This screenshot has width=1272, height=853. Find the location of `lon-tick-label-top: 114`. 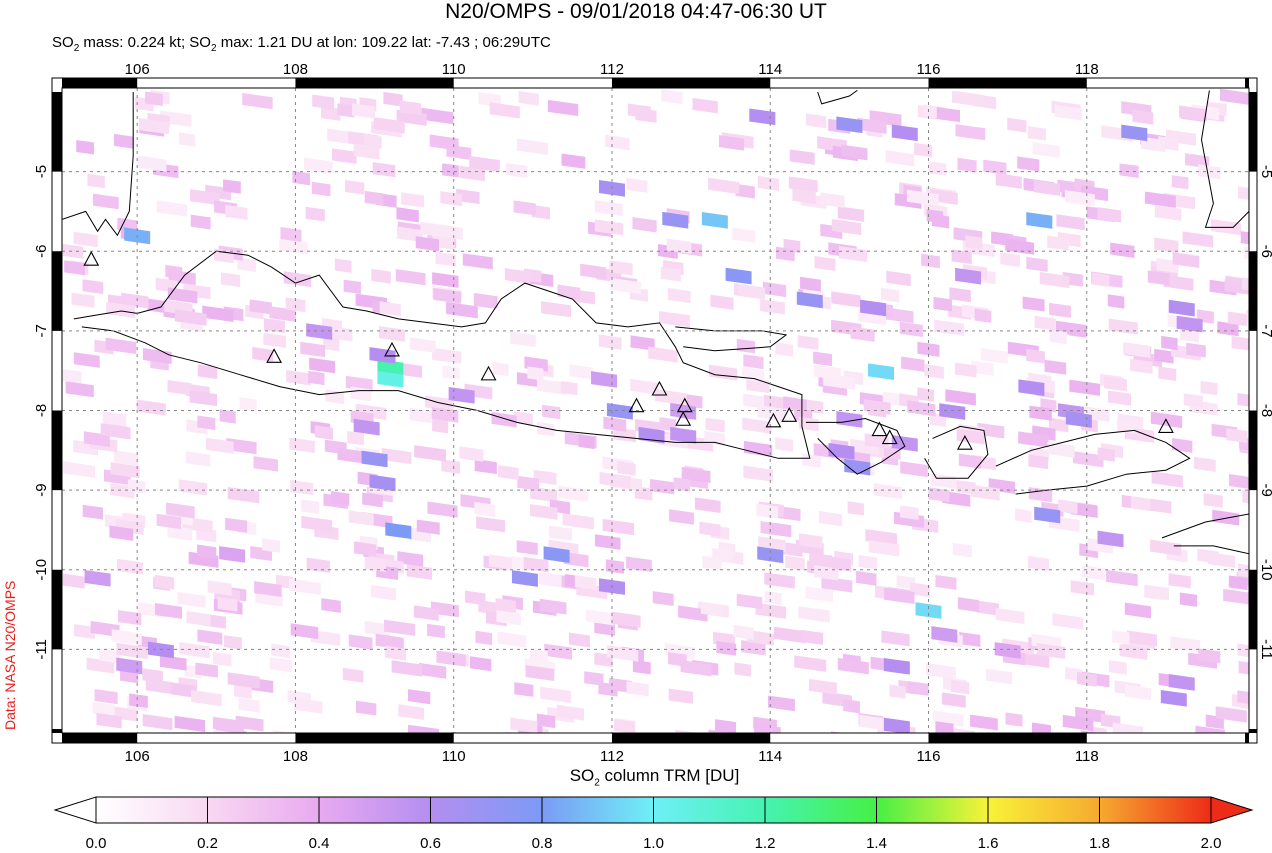

lon-tick-label-top: 114 is located at coordinates (770, 69).